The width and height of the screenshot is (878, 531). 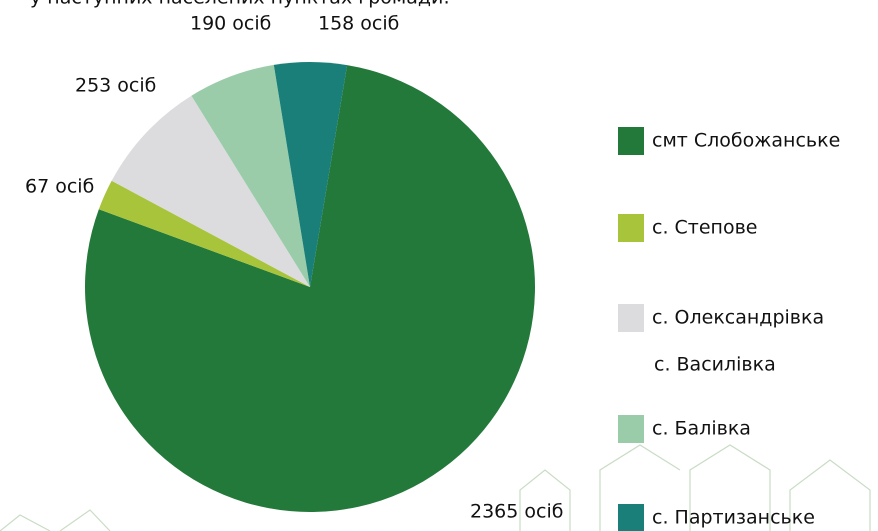 I want to click on legend-label: с. Партизанське, so click(x=733, y=518).